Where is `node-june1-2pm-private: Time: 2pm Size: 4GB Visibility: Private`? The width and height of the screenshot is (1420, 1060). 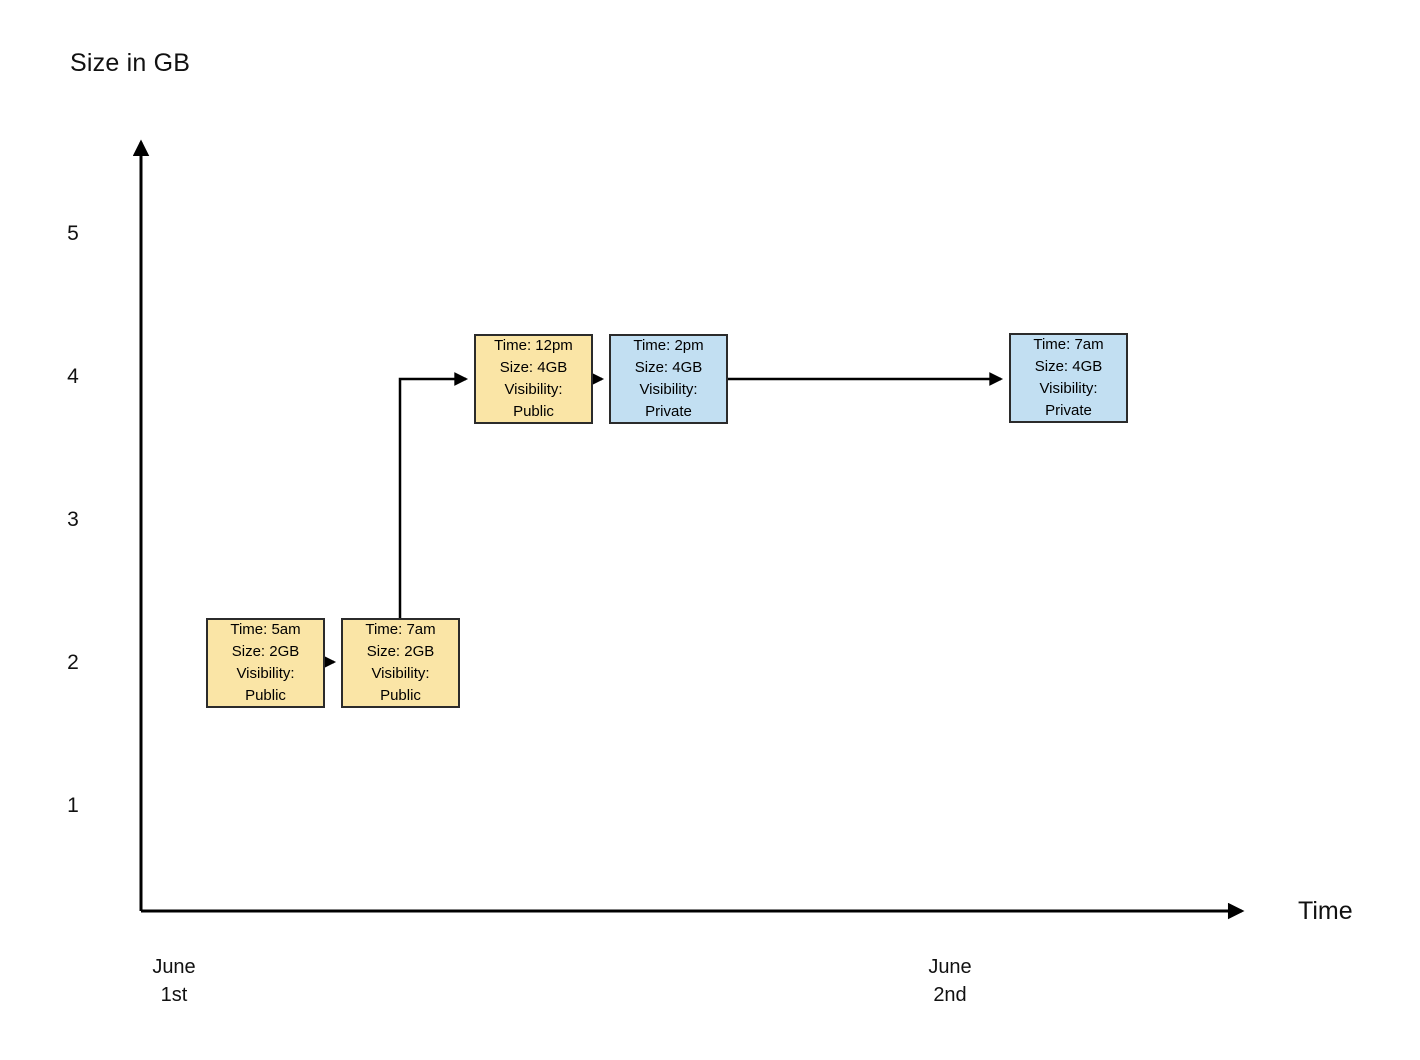
node-june1-2pm-private: Time: 2pm Size: 4GB Visibility: Private is located at coordinates (668, 379).